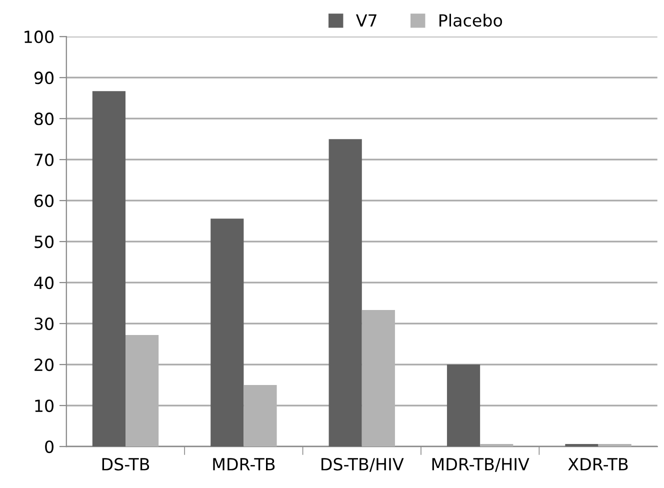  What do you see at coordinates (481, 465) in the screenshot?
I see `x-tick-label: MDR-TB/HIV` at bounding box center [481, 465].